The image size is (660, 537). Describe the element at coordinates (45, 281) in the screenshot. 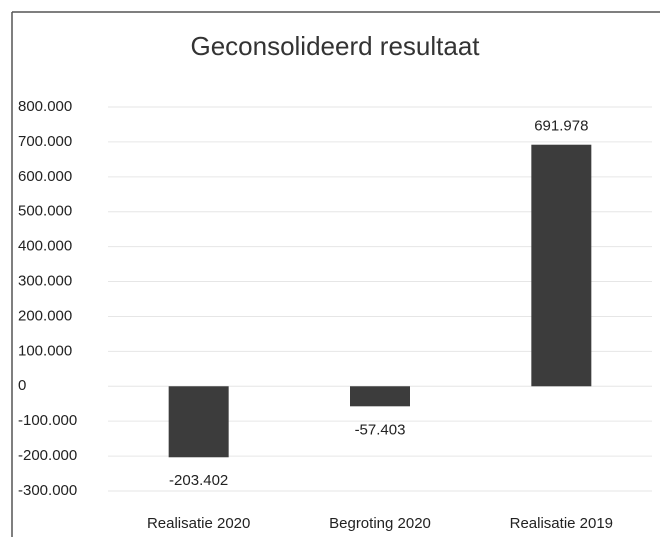

I see `y-tick-label: 300.000` at that location.